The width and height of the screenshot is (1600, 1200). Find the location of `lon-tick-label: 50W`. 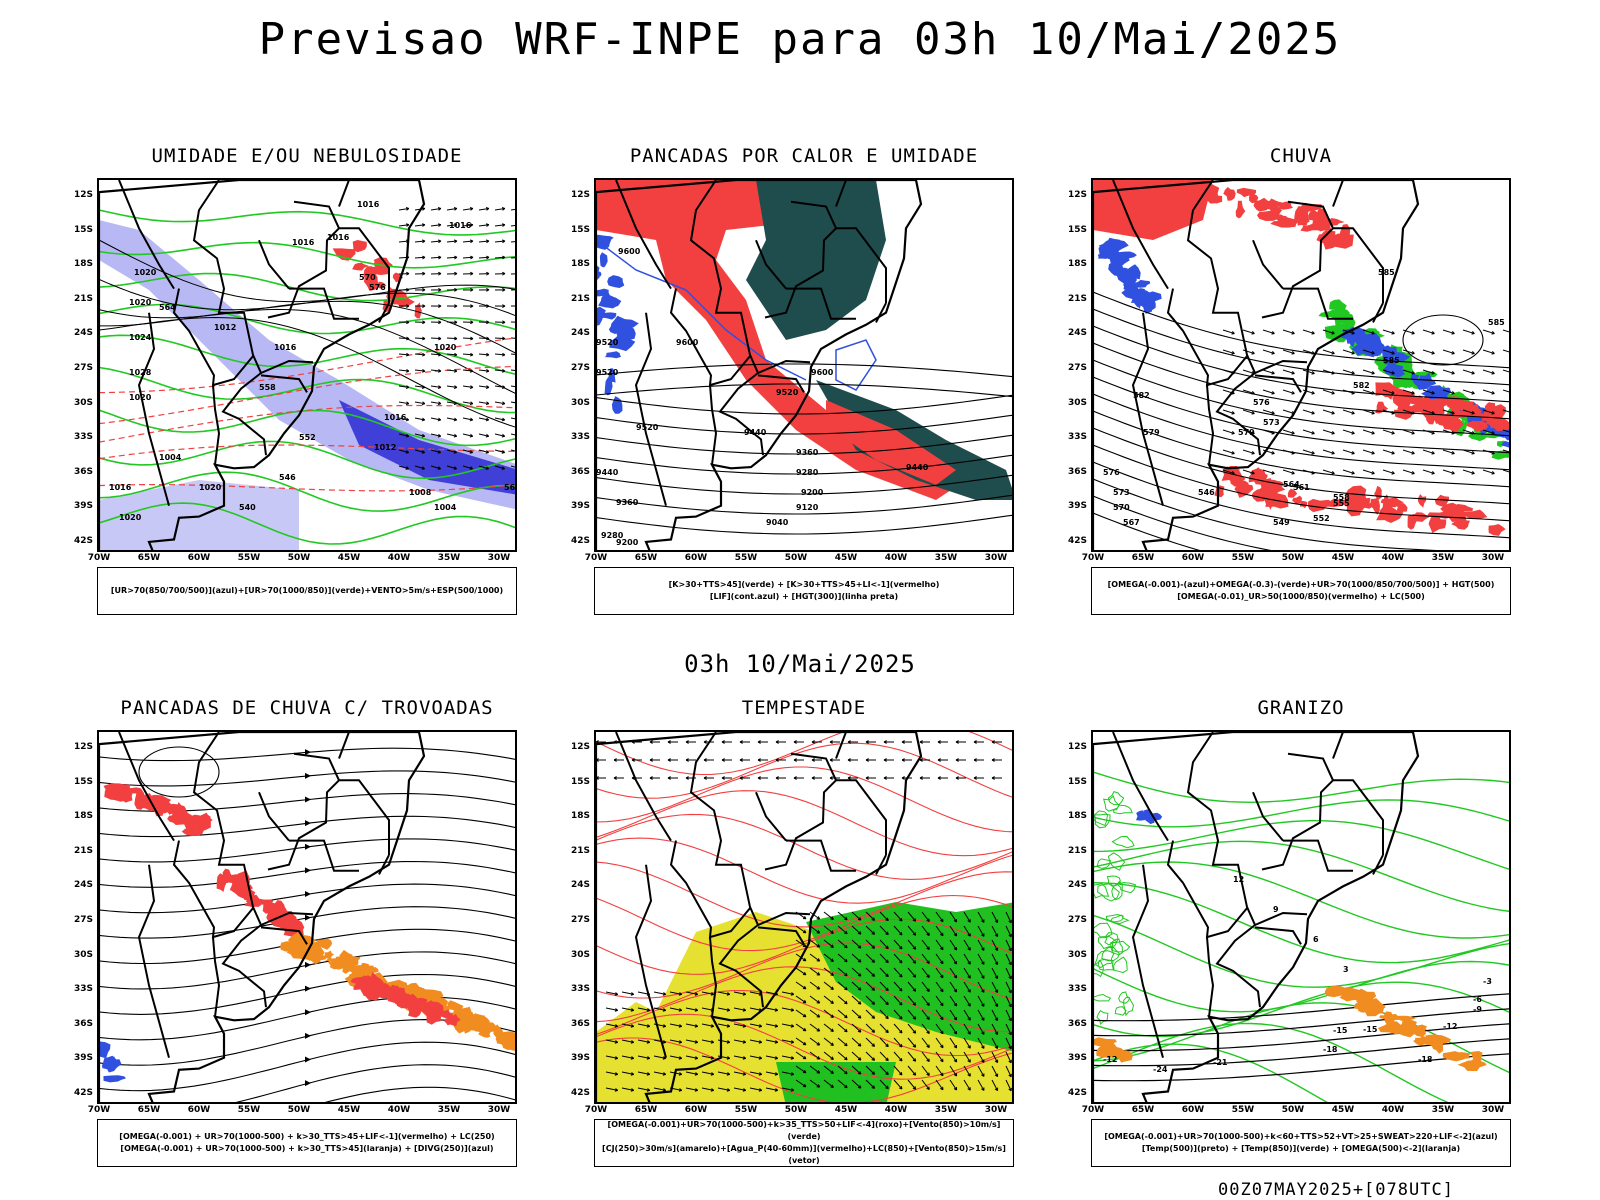

lon-tick-label: 50W is located at coordinates (1293, 1110).